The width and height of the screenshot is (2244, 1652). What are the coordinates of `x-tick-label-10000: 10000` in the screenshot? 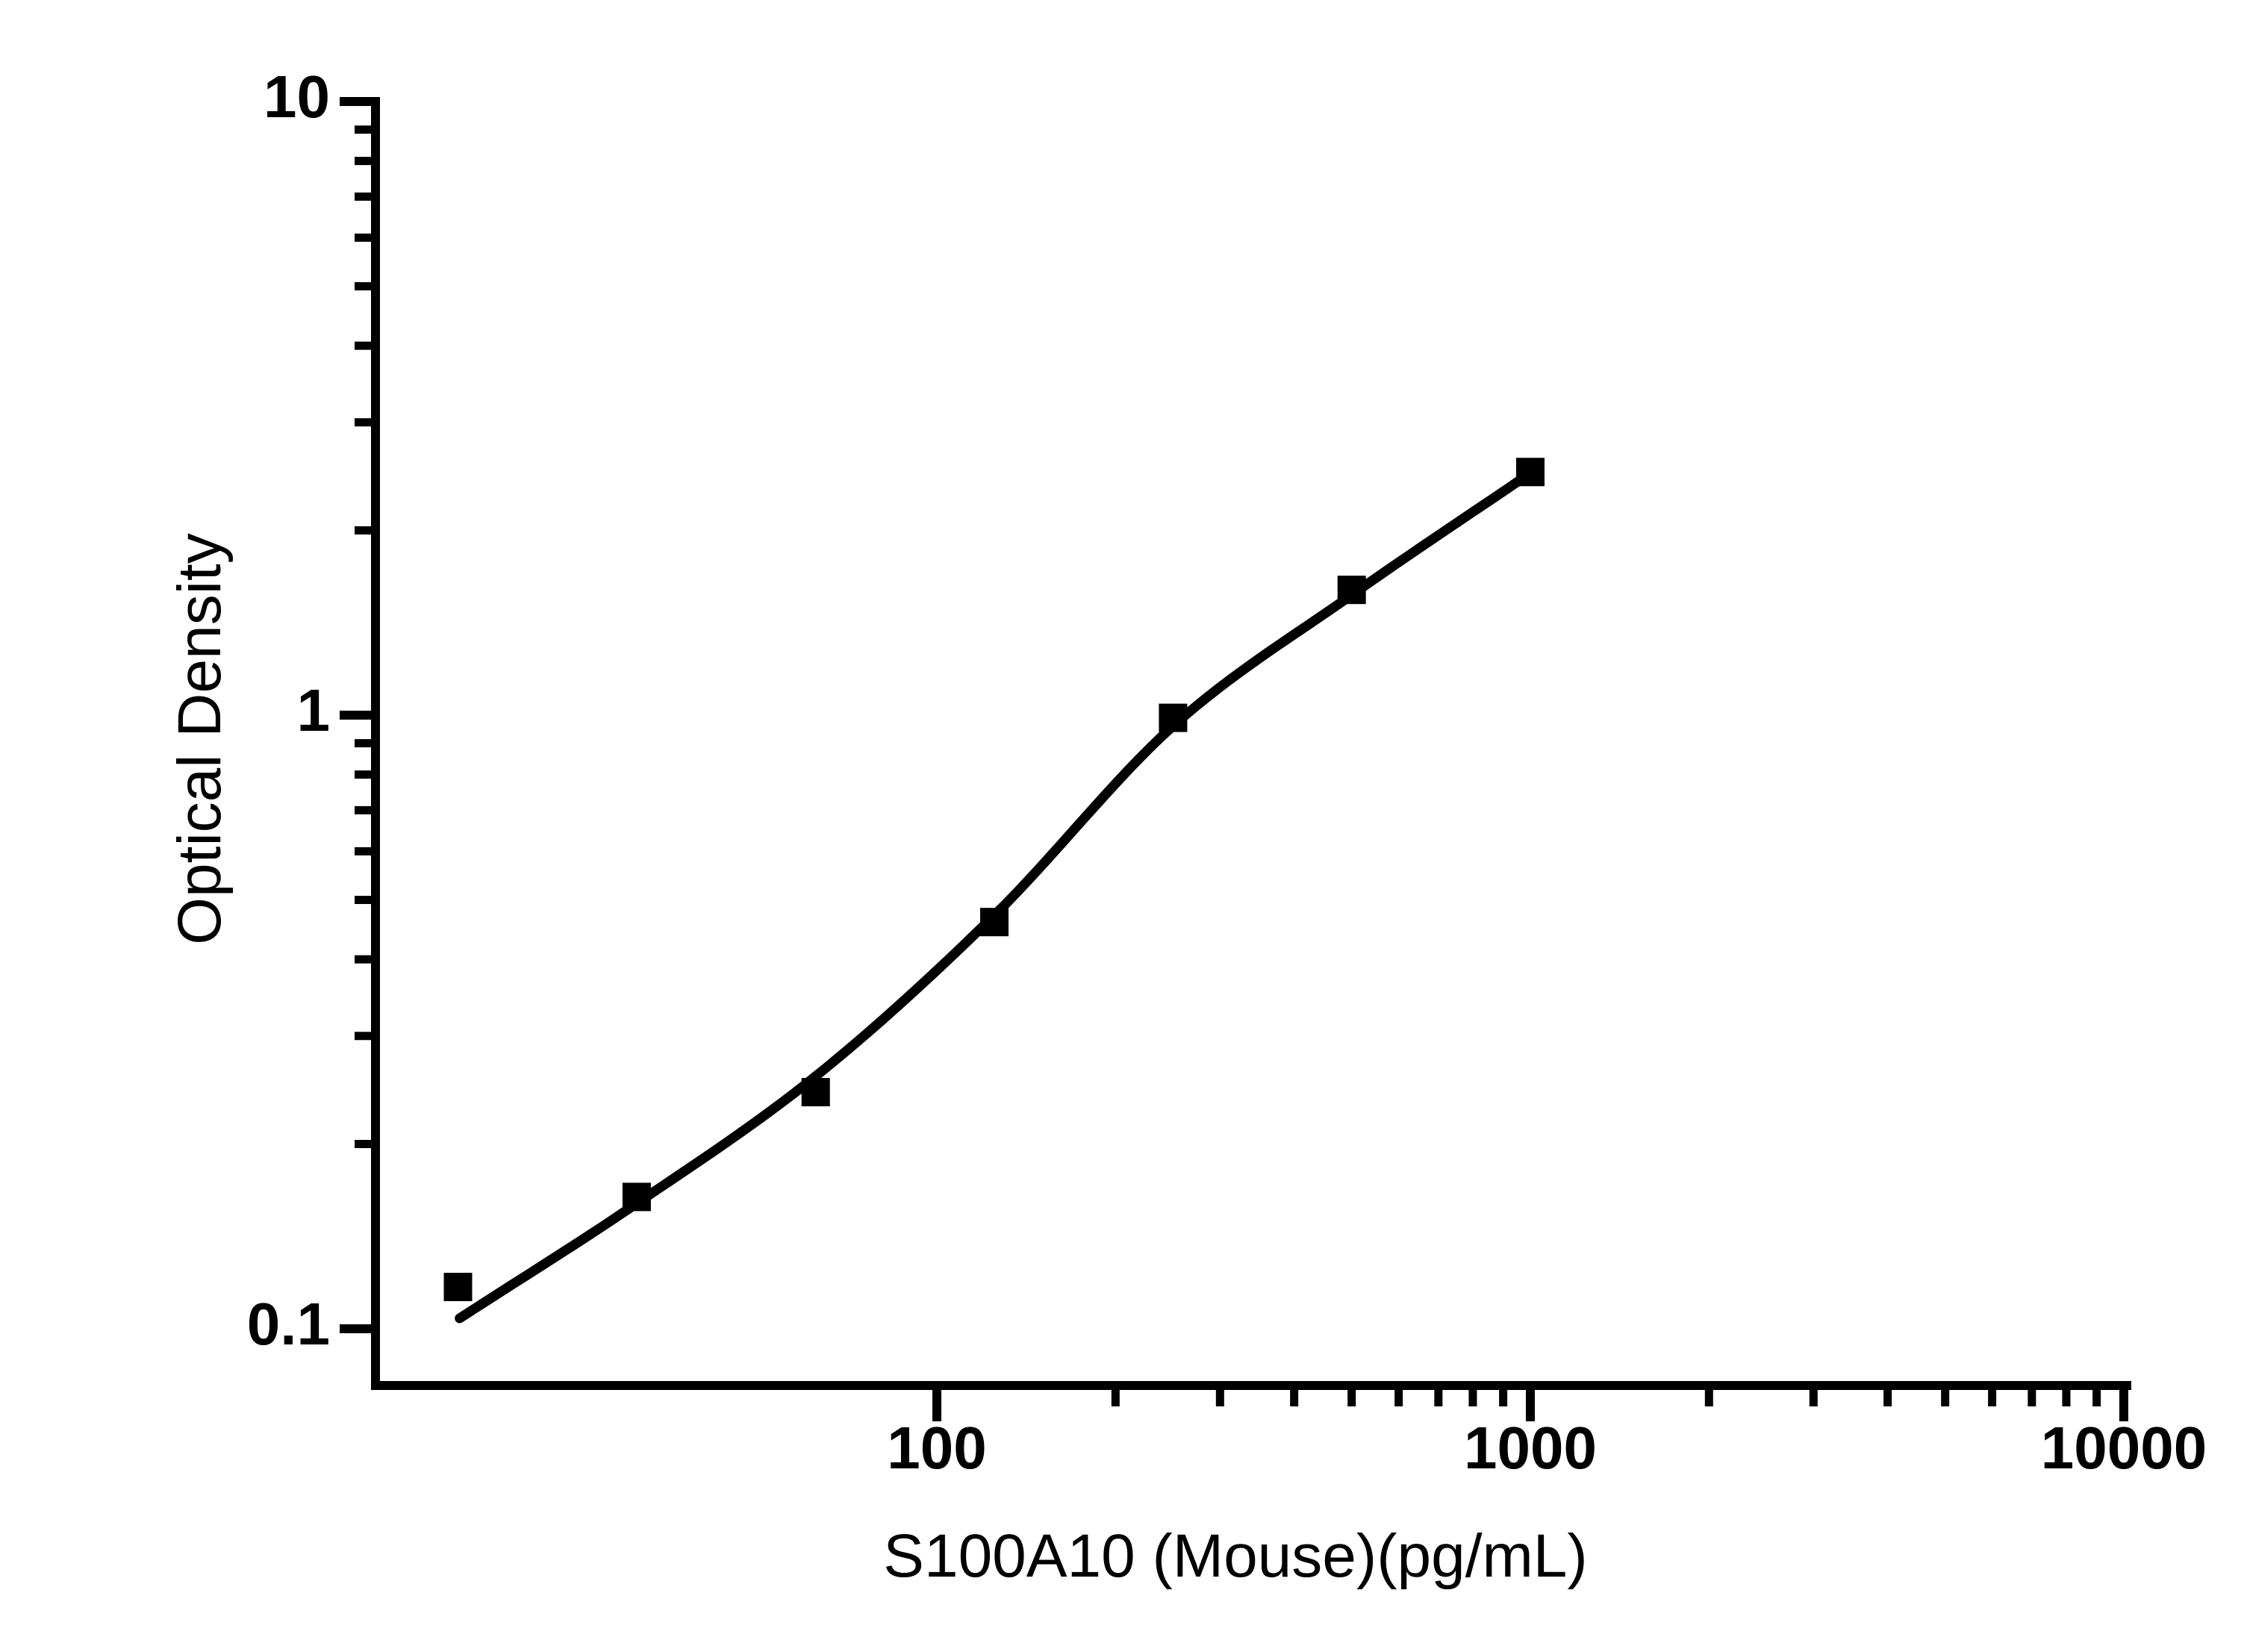 It's located at (2124, 1448).